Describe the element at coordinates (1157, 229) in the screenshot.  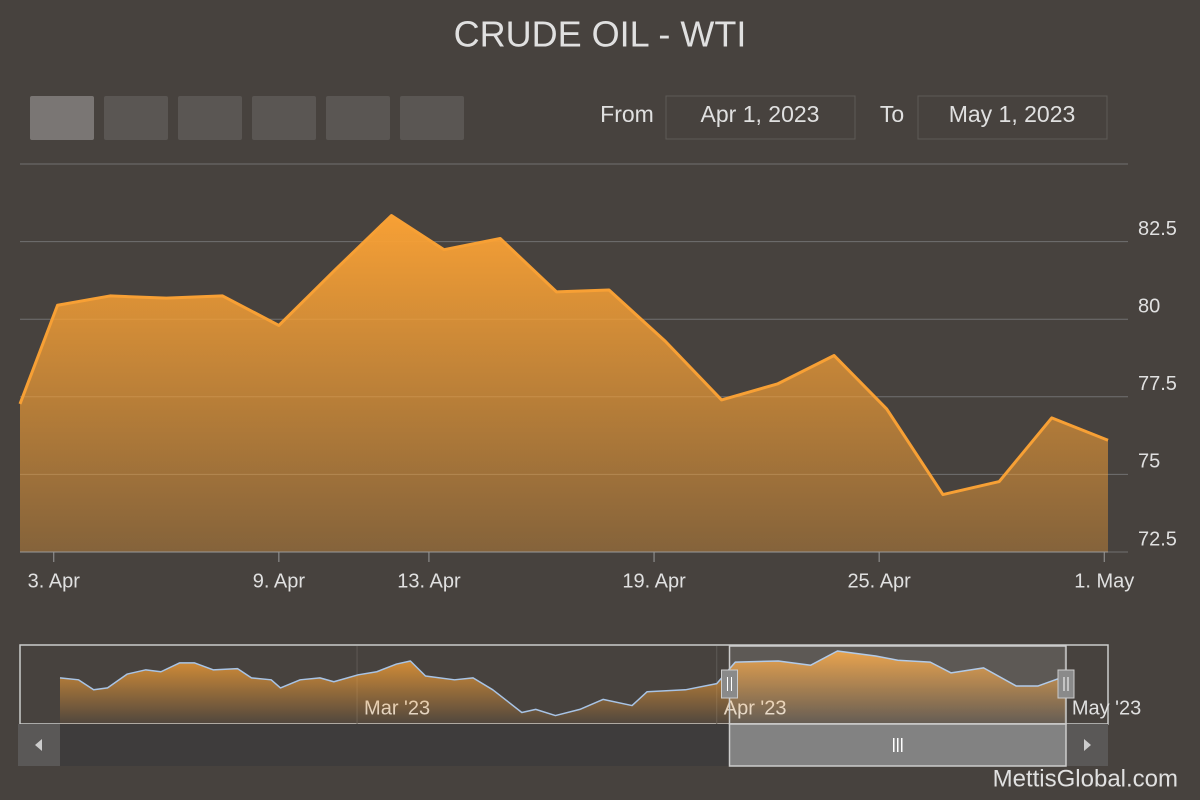
I see `y-tick-label: 82.5` at that location.